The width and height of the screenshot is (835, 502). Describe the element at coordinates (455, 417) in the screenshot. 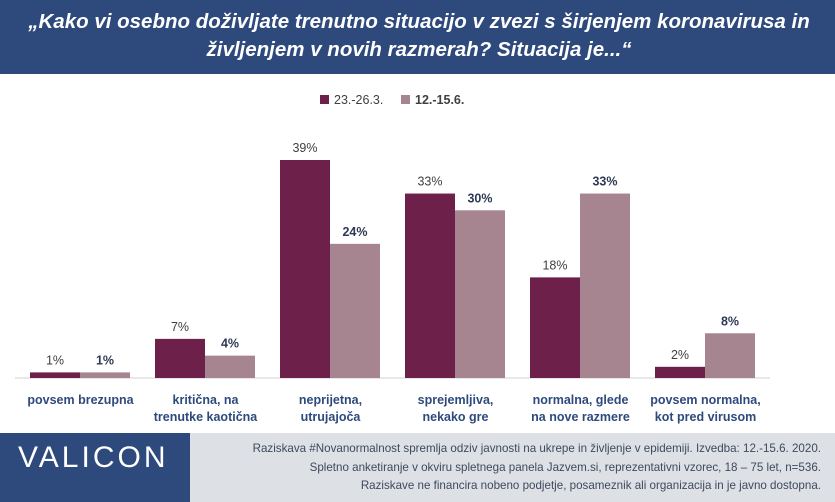

I see `category-label-4-2: nekako gre` at that location.